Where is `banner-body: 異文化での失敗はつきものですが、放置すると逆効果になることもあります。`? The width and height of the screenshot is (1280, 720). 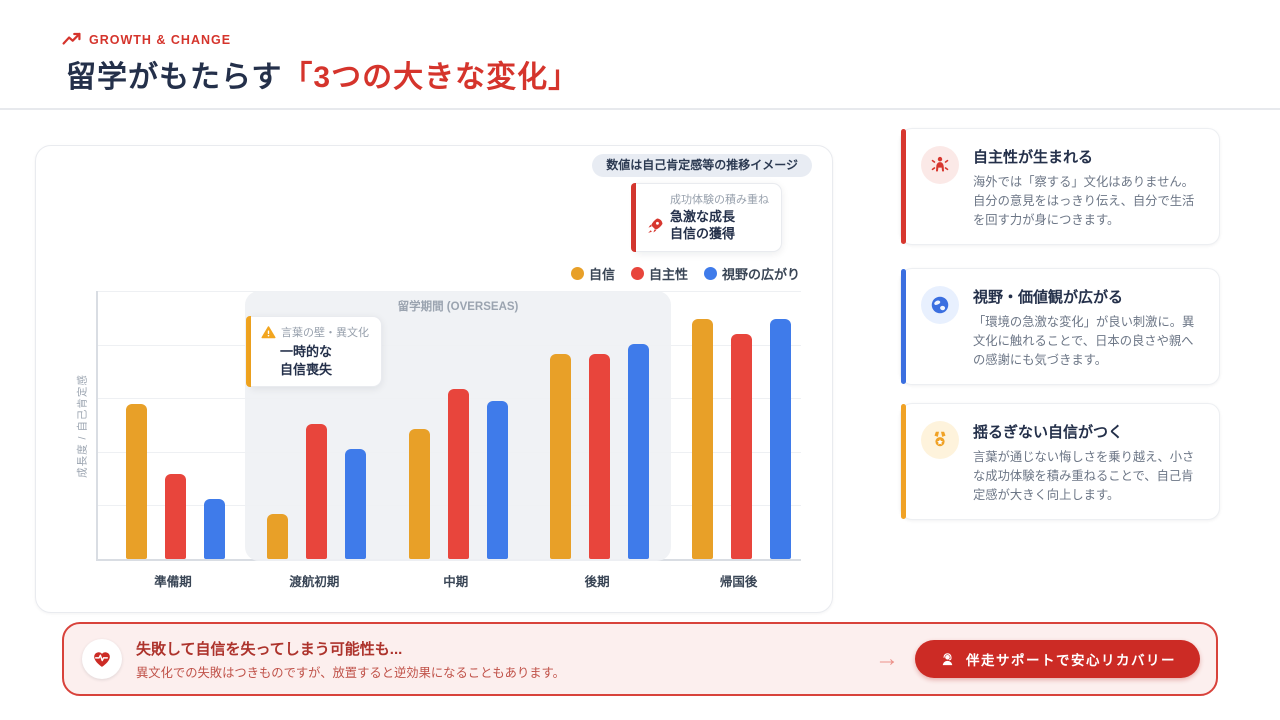 banner-body: 異文化での失敗はつきものですが、放置すると逆効果になることもあります。 is located at coordinates (350, 672).